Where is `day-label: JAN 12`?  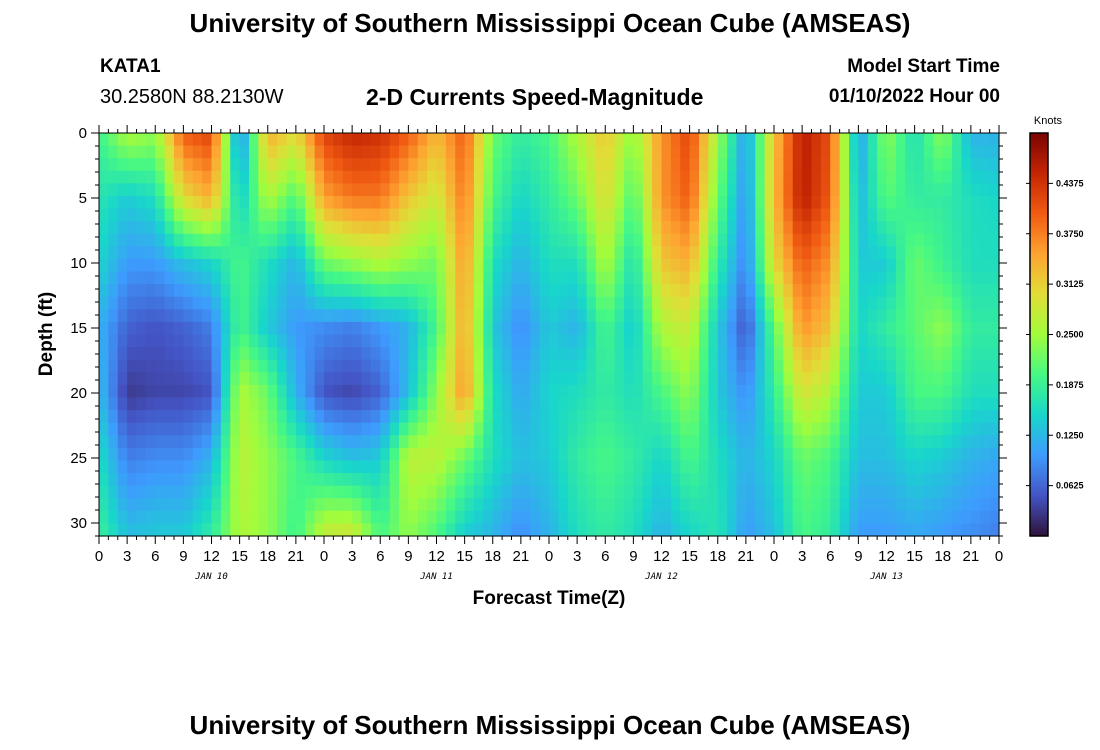 day-label: JAN 12 is located at coordinates (661, 577).